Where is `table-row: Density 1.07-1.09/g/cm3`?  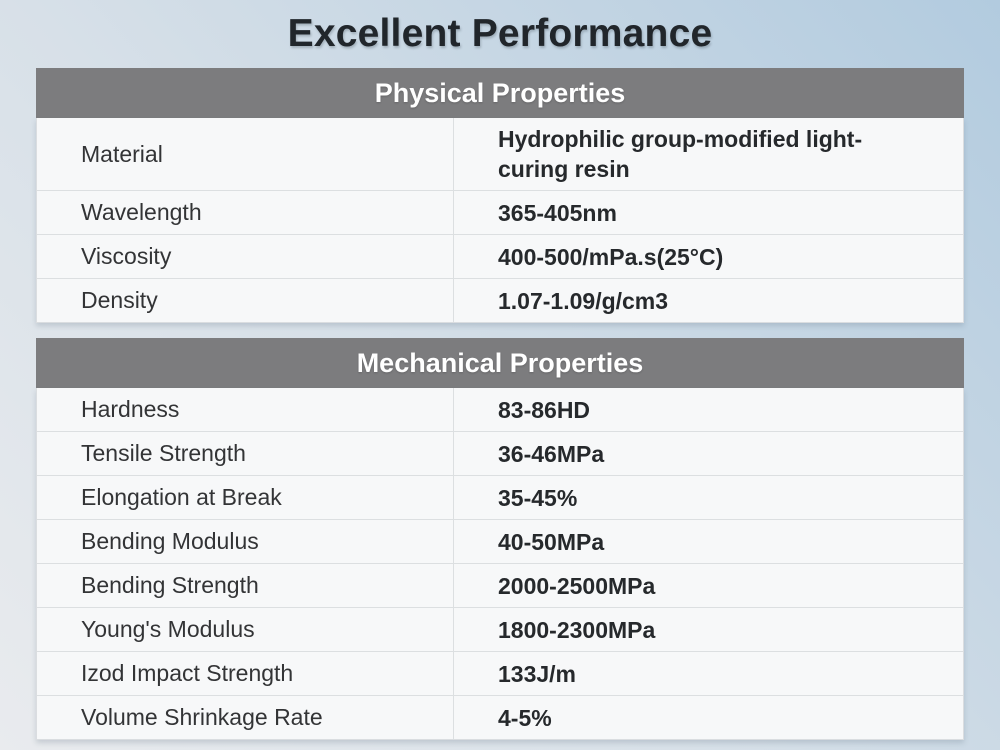 table-row: Density 1.07-1.09/g/cm3 is located at coordinates (500, 300).